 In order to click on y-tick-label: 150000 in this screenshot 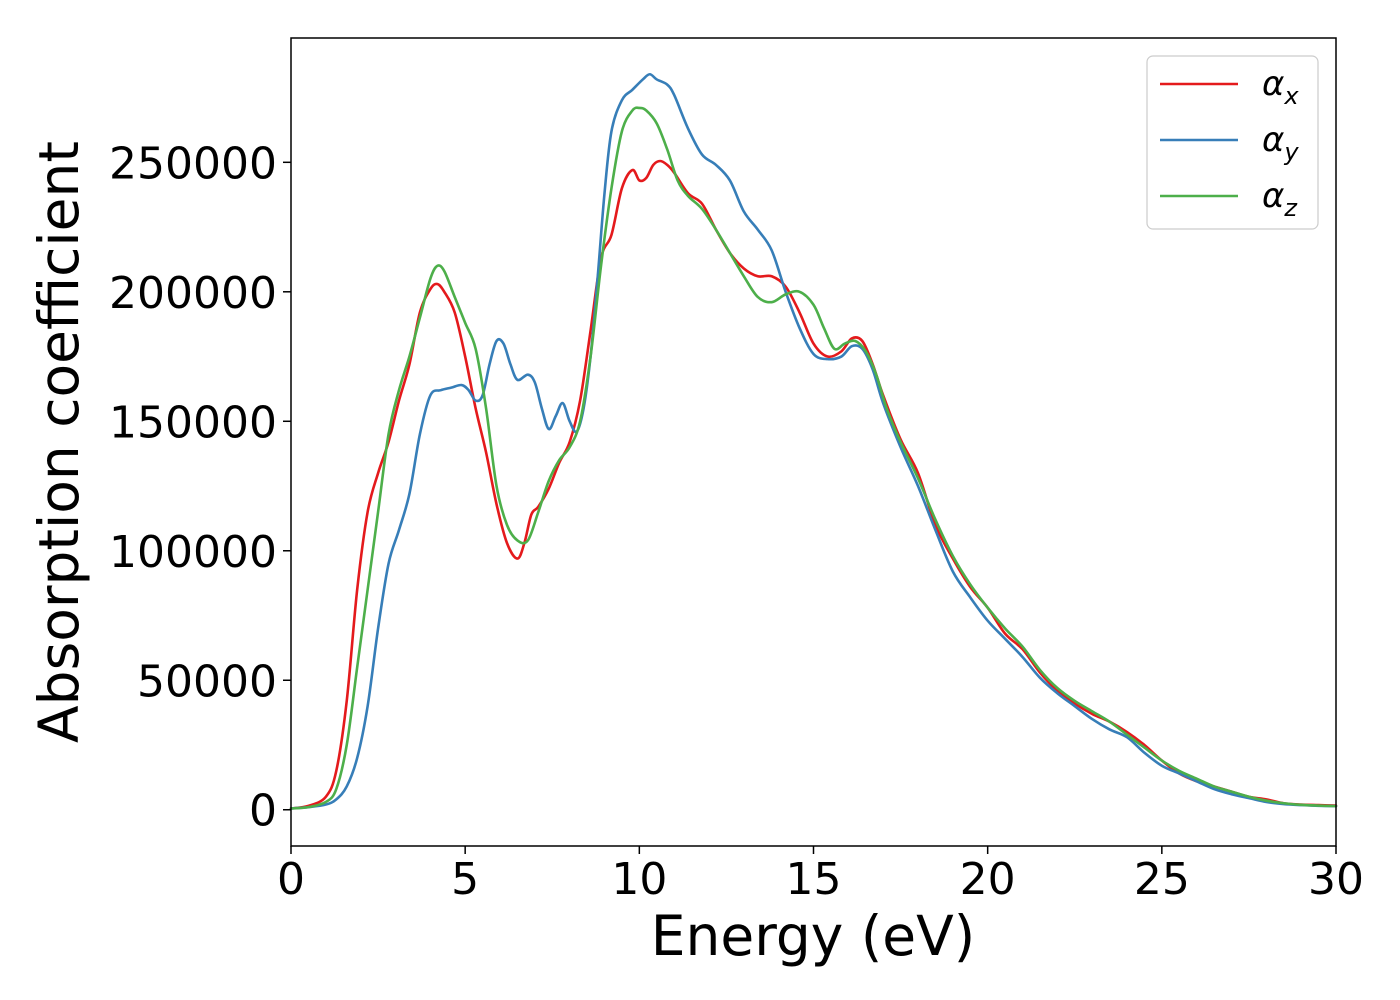, I will do `click(193, 422)`.